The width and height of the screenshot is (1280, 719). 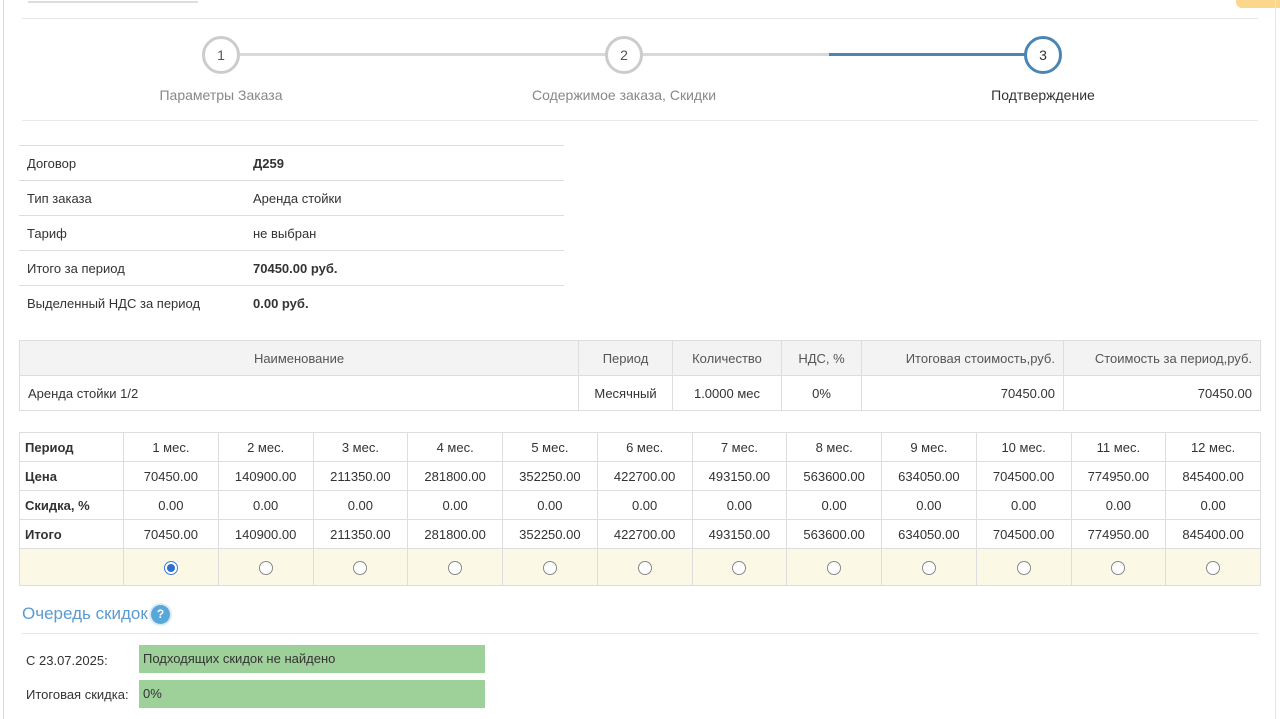 What do you see at coordinates (291, 302) in the screenshot?
I see `summary-row-vat: Выделенный НДС за период 0.00 руб.` at bounding box center [291, 302].